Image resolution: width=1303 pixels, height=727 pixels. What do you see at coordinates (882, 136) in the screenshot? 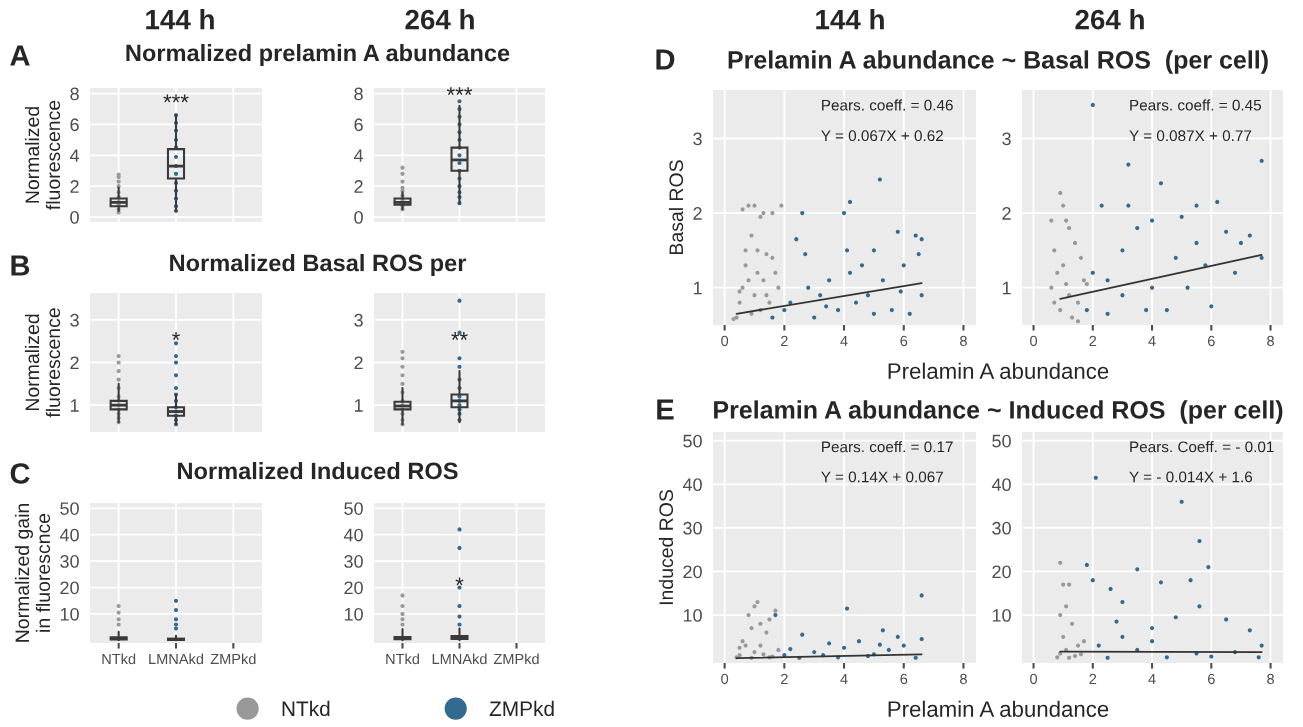
I see `annotation: Y = 0.067X + 0.62` at bounding box center [882, 136].